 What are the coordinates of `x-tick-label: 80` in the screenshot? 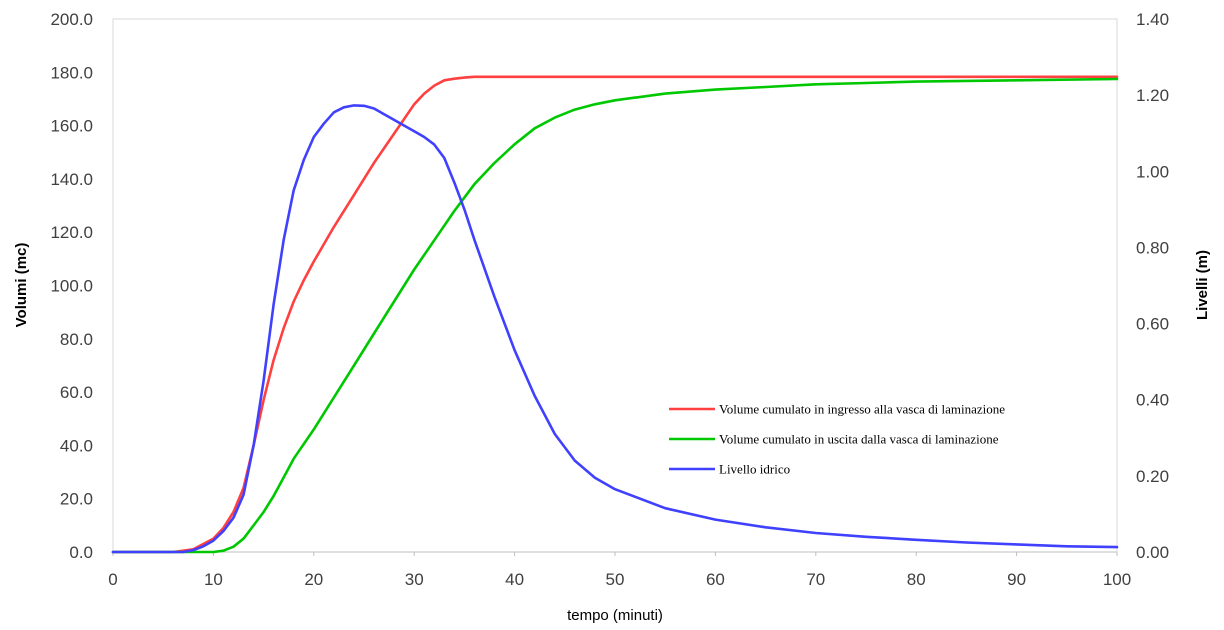 It's located at (916, 579).